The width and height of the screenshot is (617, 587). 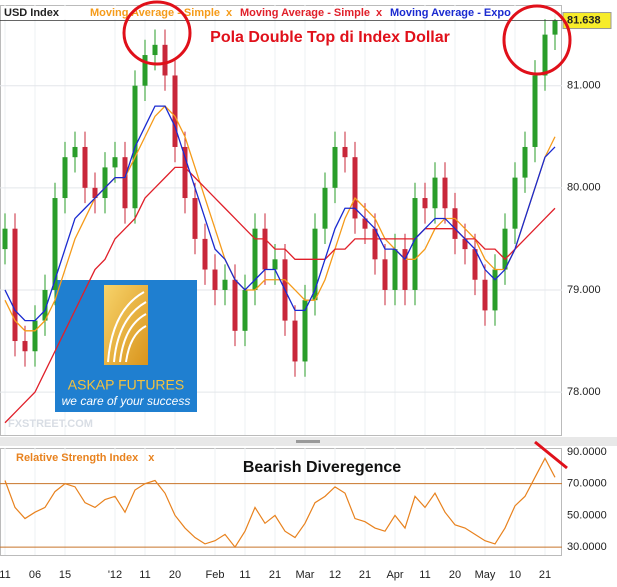 What do you see at coordinates (32, 13) in the screenshot?
I see `legend-title: USD Index` at bounding box center [32, 13].